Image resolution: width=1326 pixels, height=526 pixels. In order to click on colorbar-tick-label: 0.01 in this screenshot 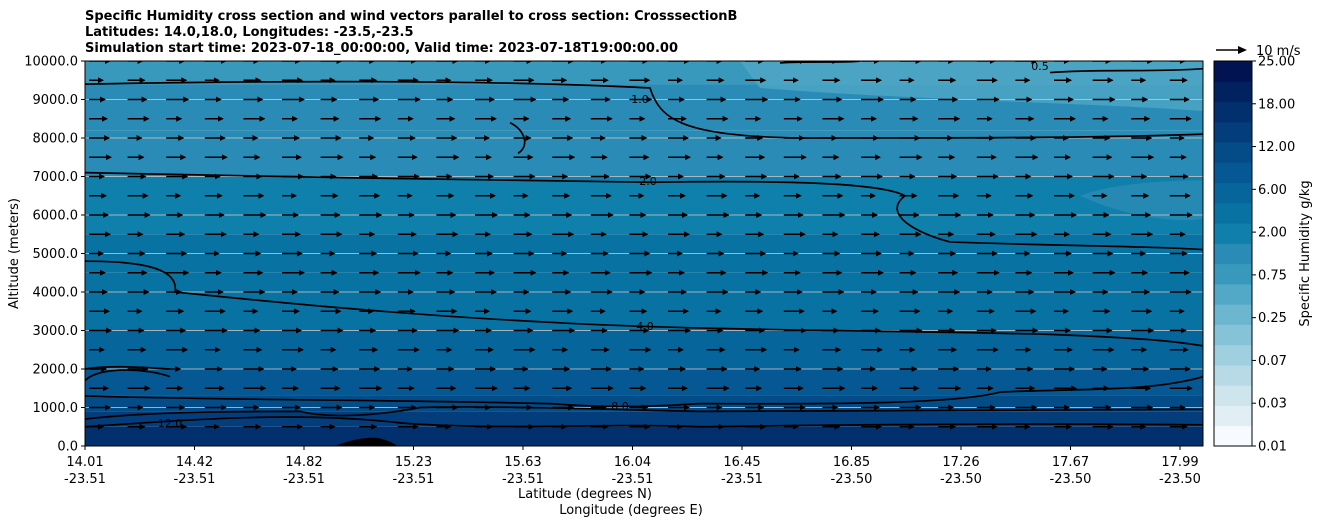, I will do `click(1272, 447)`.